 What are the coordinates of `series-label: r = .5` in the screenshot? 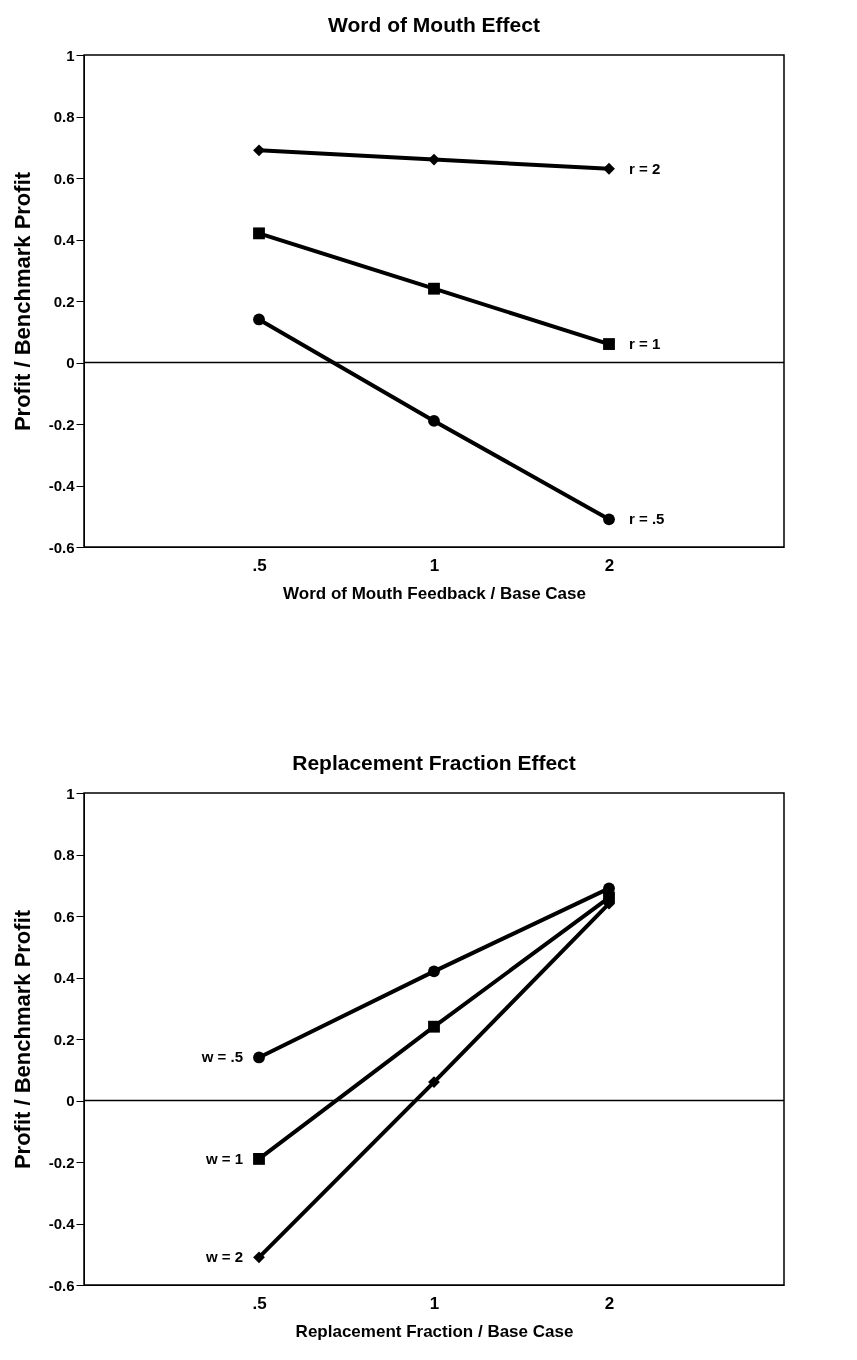 It's located at (647, 519).